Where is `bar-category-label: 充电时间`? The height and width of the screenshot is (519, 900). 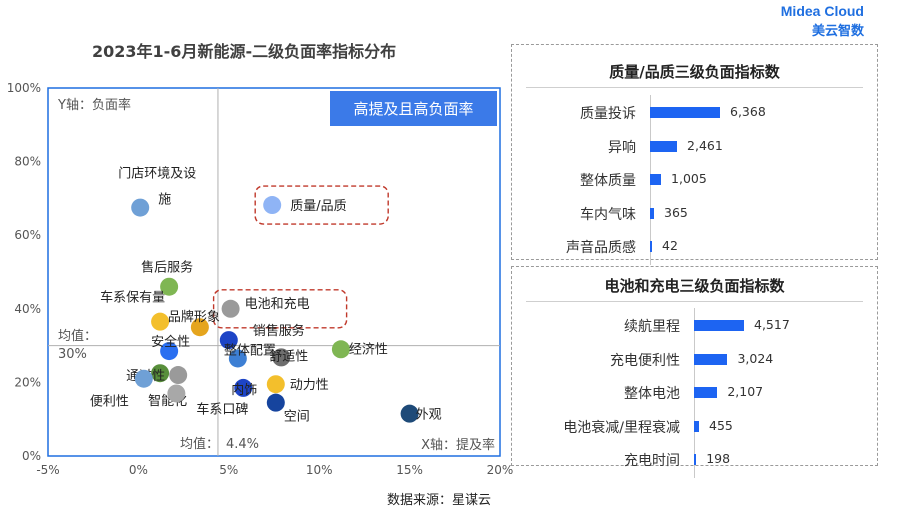 bar-category-label: 充电时间 is located at coordinates (652, 461).